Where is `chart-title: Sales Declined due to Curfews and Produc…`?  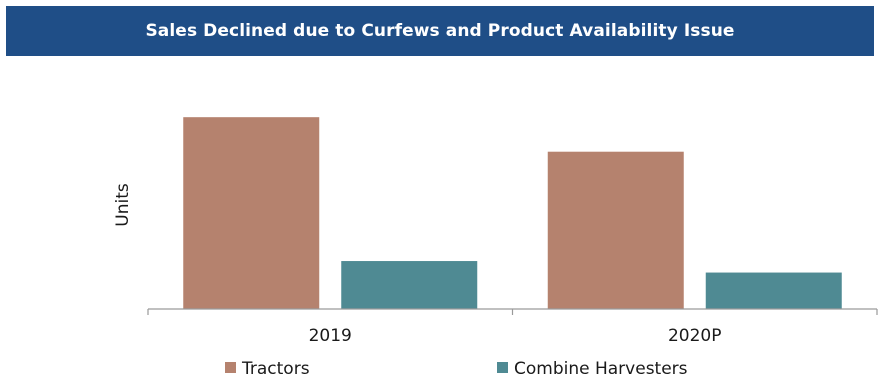 chart-title: Sales Declined due to Curfews and Produc… is located at coordinates (440, 31).